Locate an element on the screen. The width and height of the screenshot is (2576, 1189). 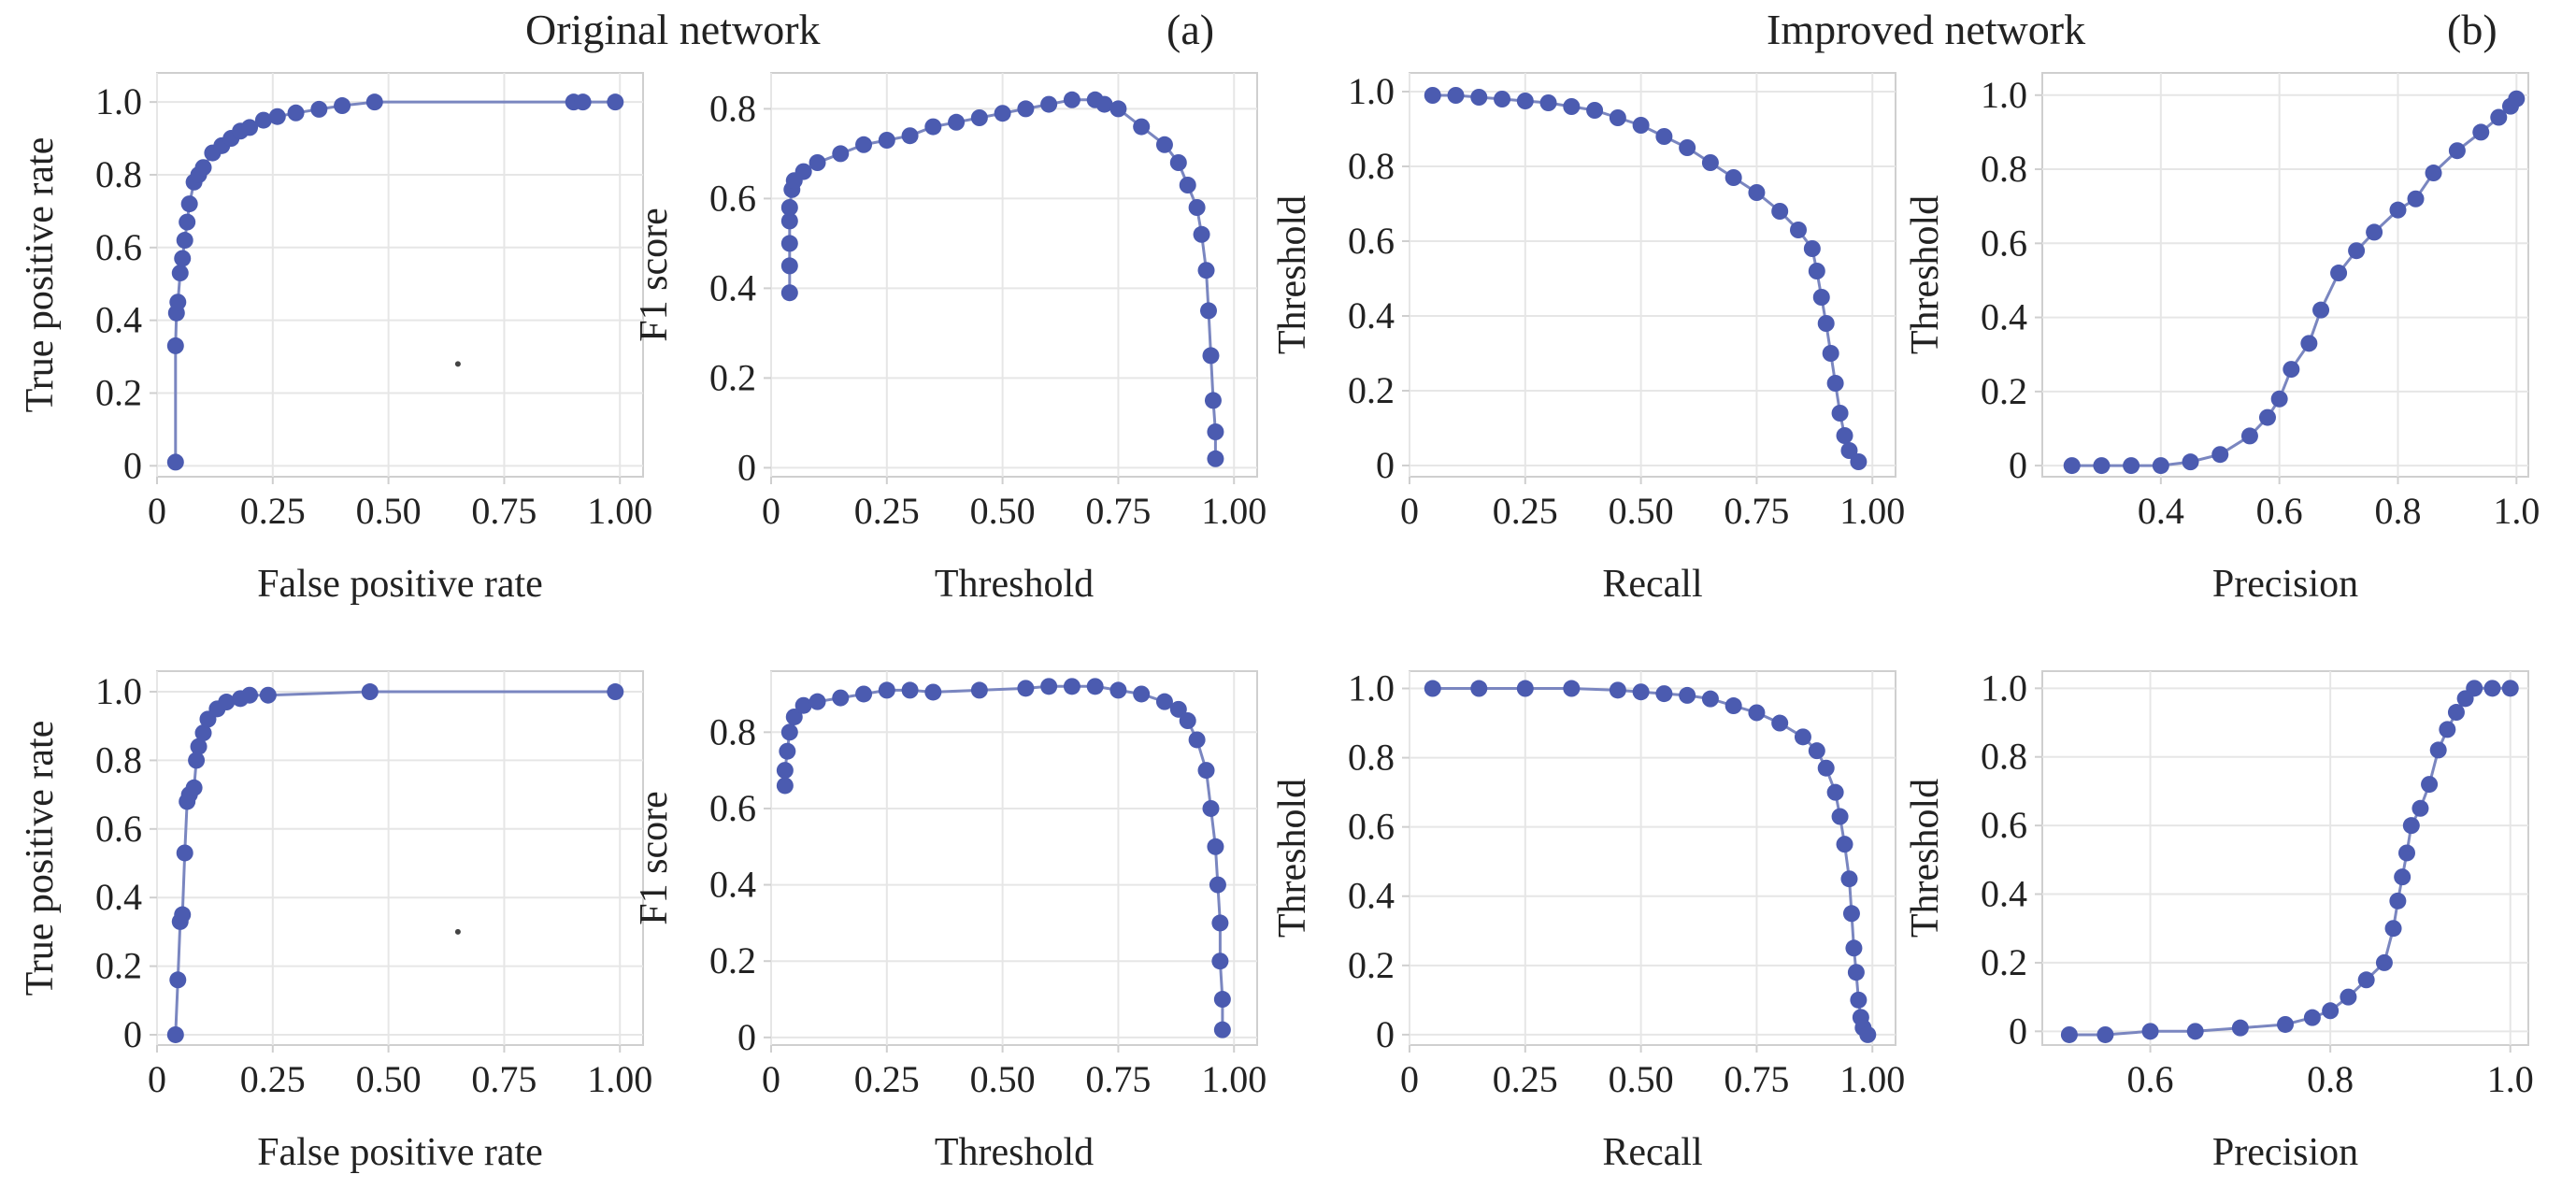
tick-label-x: 0.25 is located at coordinates (1525, 511).